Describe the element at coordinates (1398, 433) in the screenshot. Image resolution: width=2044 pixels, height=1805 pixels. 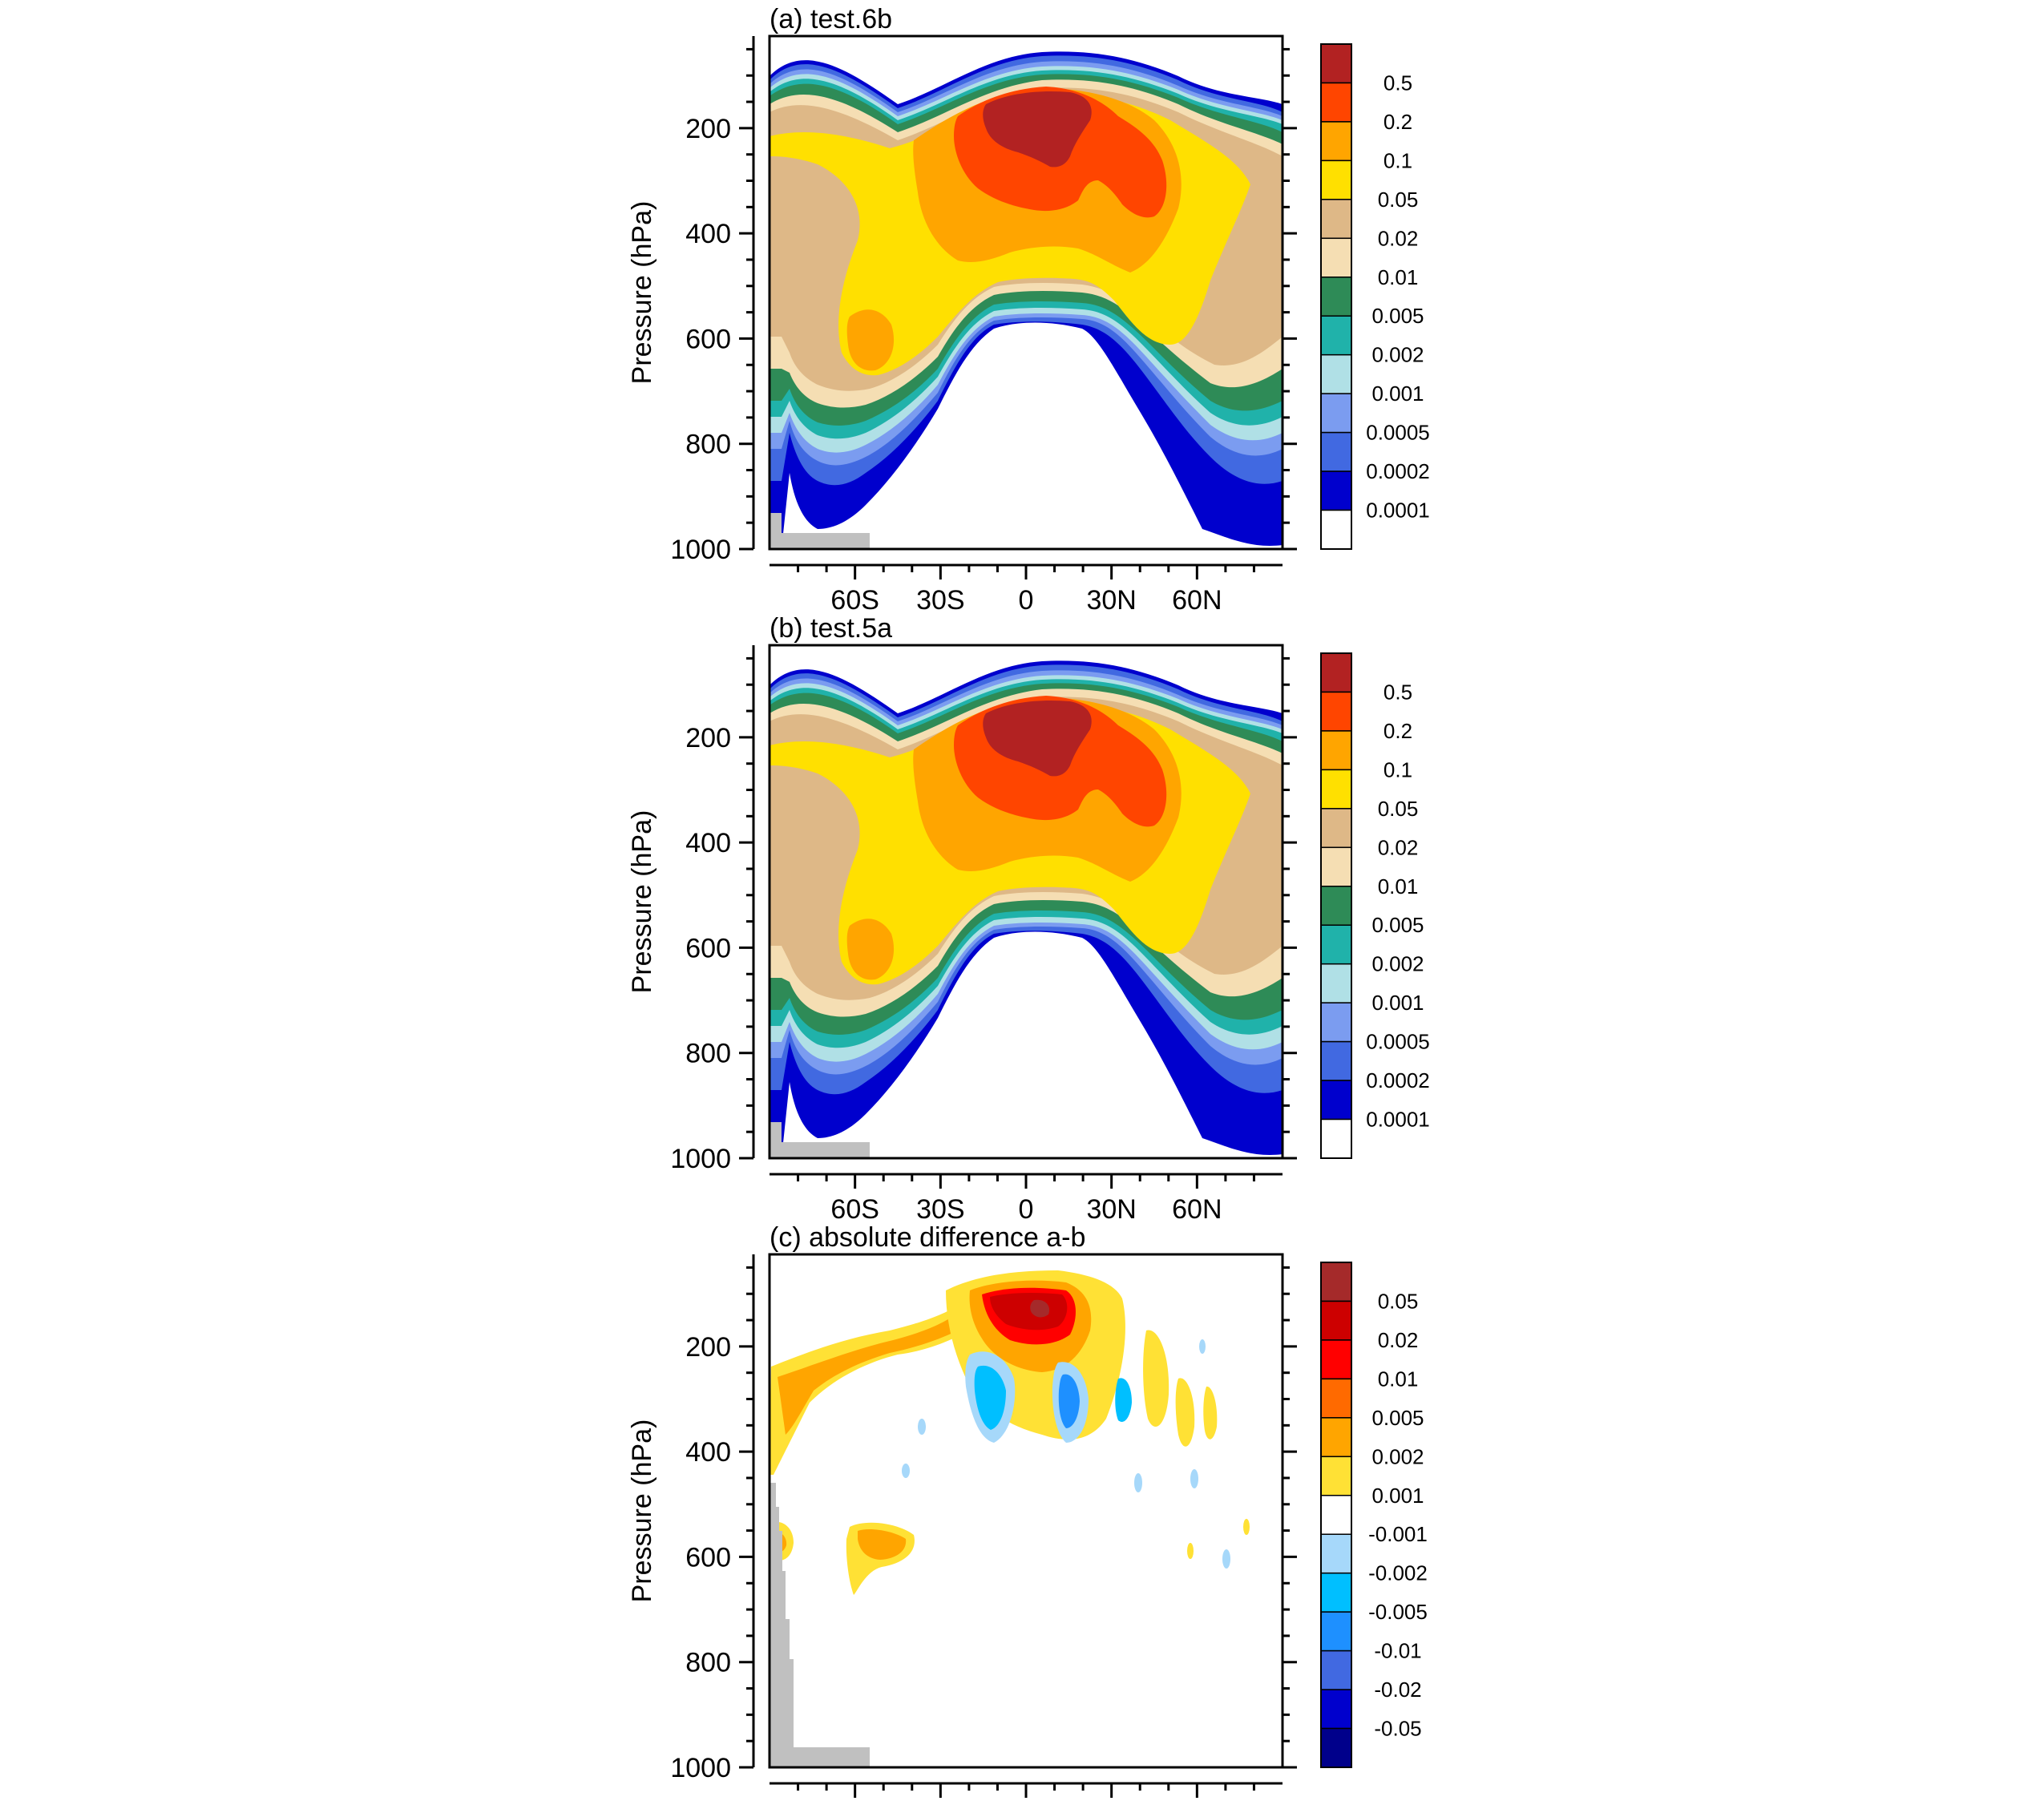
I see `colorbar-label: 0.0005` at that location.